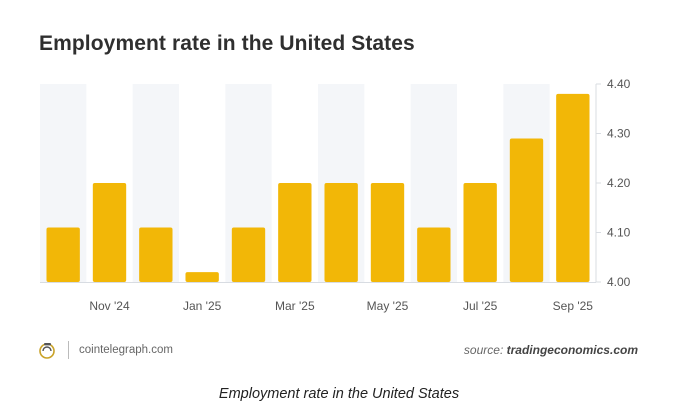  I want to click on brand: cointelegraph.com, so click(105, 350).